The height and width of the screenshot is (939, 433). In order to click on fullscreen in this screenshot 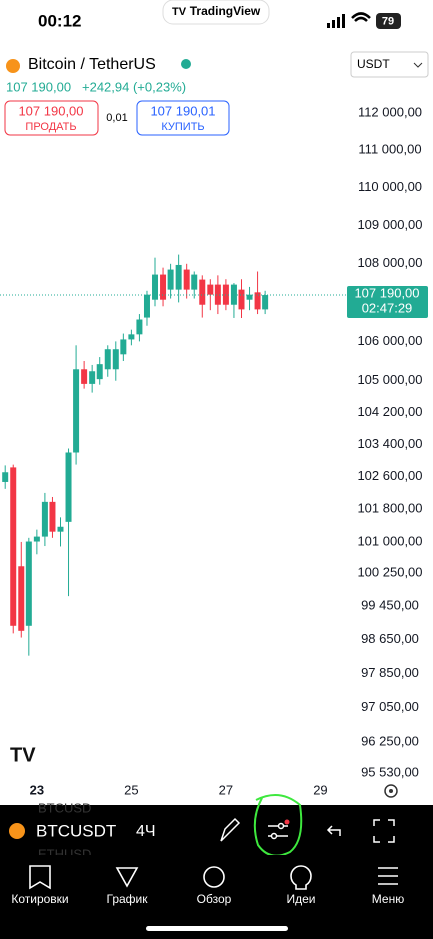, I will do `click(384, 831)`.